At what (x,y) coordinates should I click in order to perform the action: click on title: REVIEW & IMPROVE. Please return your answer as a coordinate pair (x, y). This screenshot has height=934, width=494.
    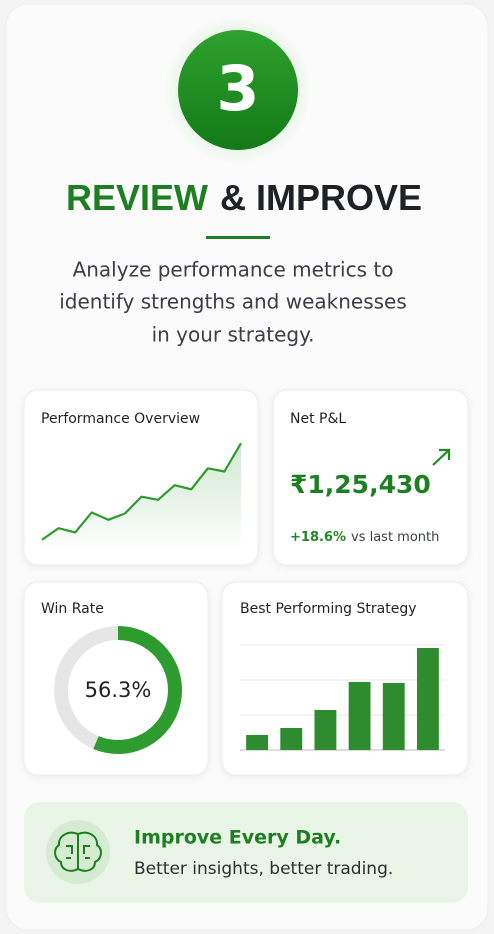
    Looking at the image, I should click on (244, 197).